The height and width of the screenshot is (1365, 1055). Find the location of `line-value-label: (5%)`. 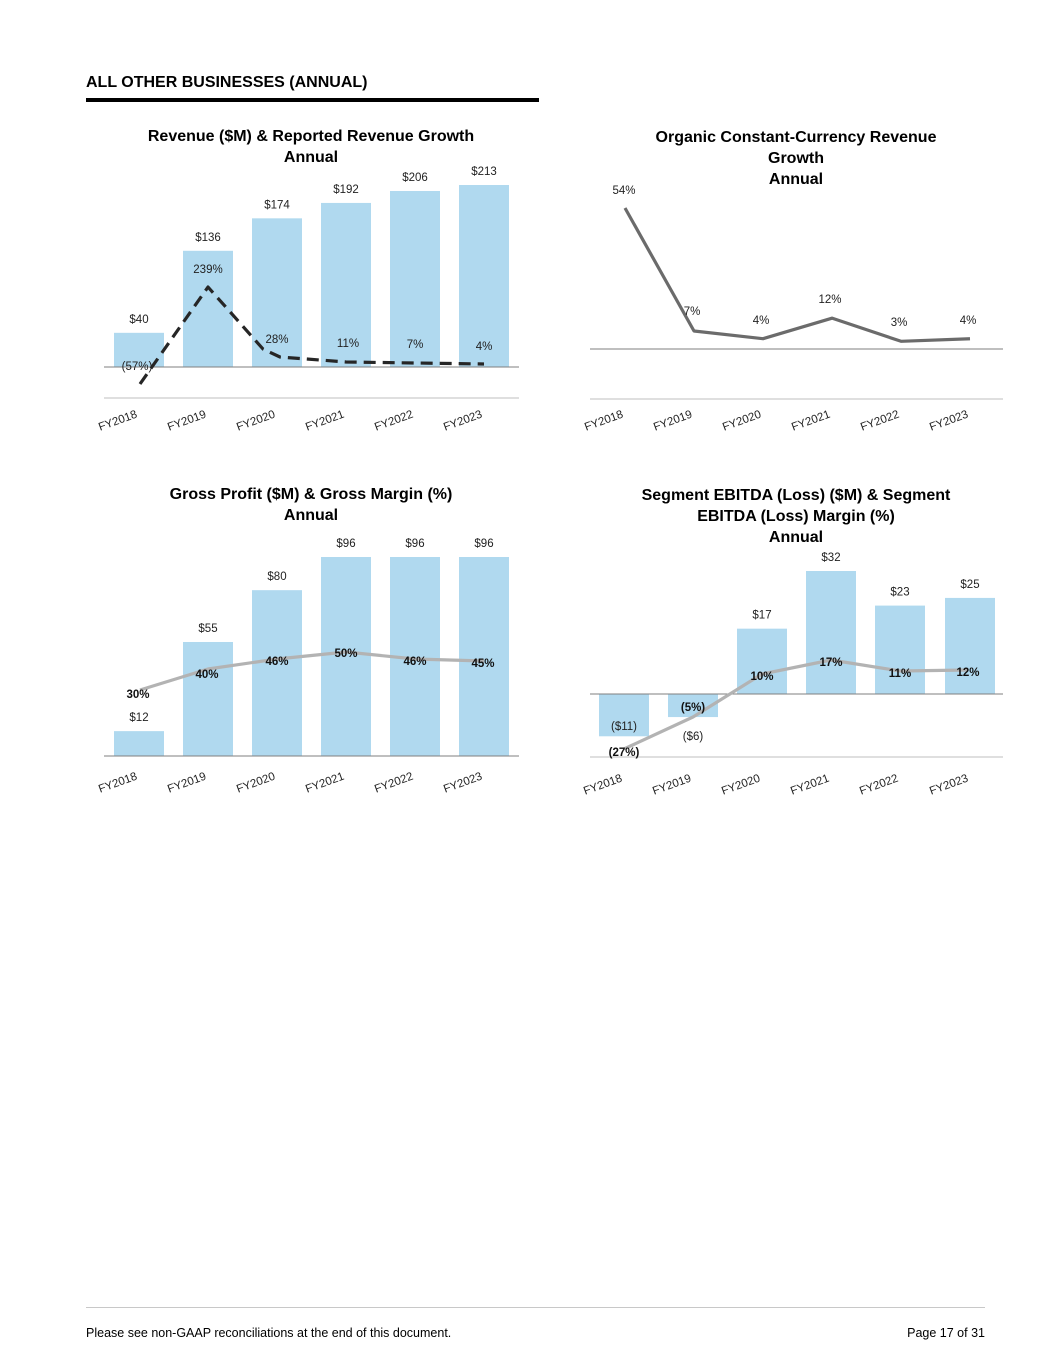

line-value-label: (5%) is located at coordinates (693, 708).